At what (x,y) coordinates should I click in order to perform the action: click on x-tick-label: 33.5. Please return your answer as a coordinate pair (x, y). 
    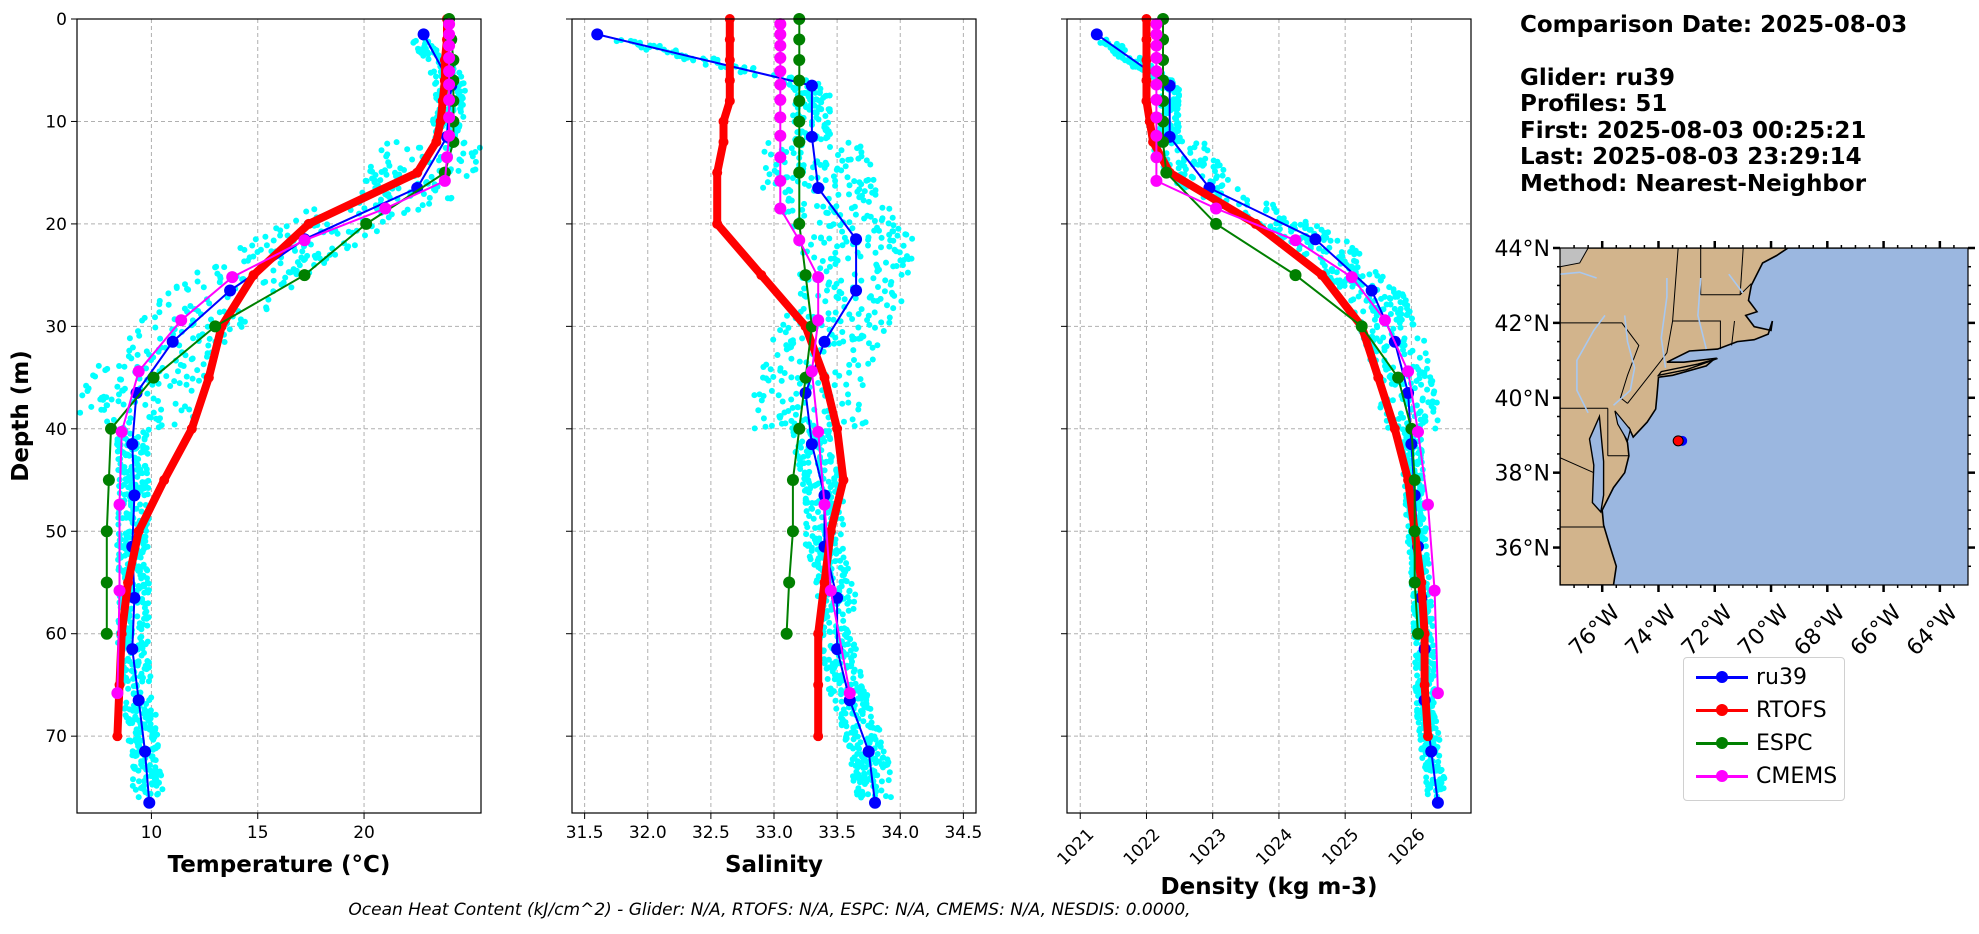
    Looking at the image, I should click on (837, 833).